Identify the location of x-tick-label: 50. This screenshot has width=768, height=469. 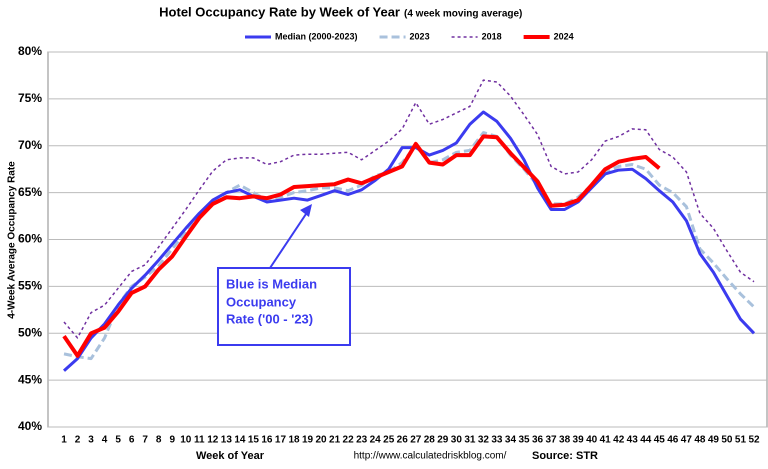
(727, 440).